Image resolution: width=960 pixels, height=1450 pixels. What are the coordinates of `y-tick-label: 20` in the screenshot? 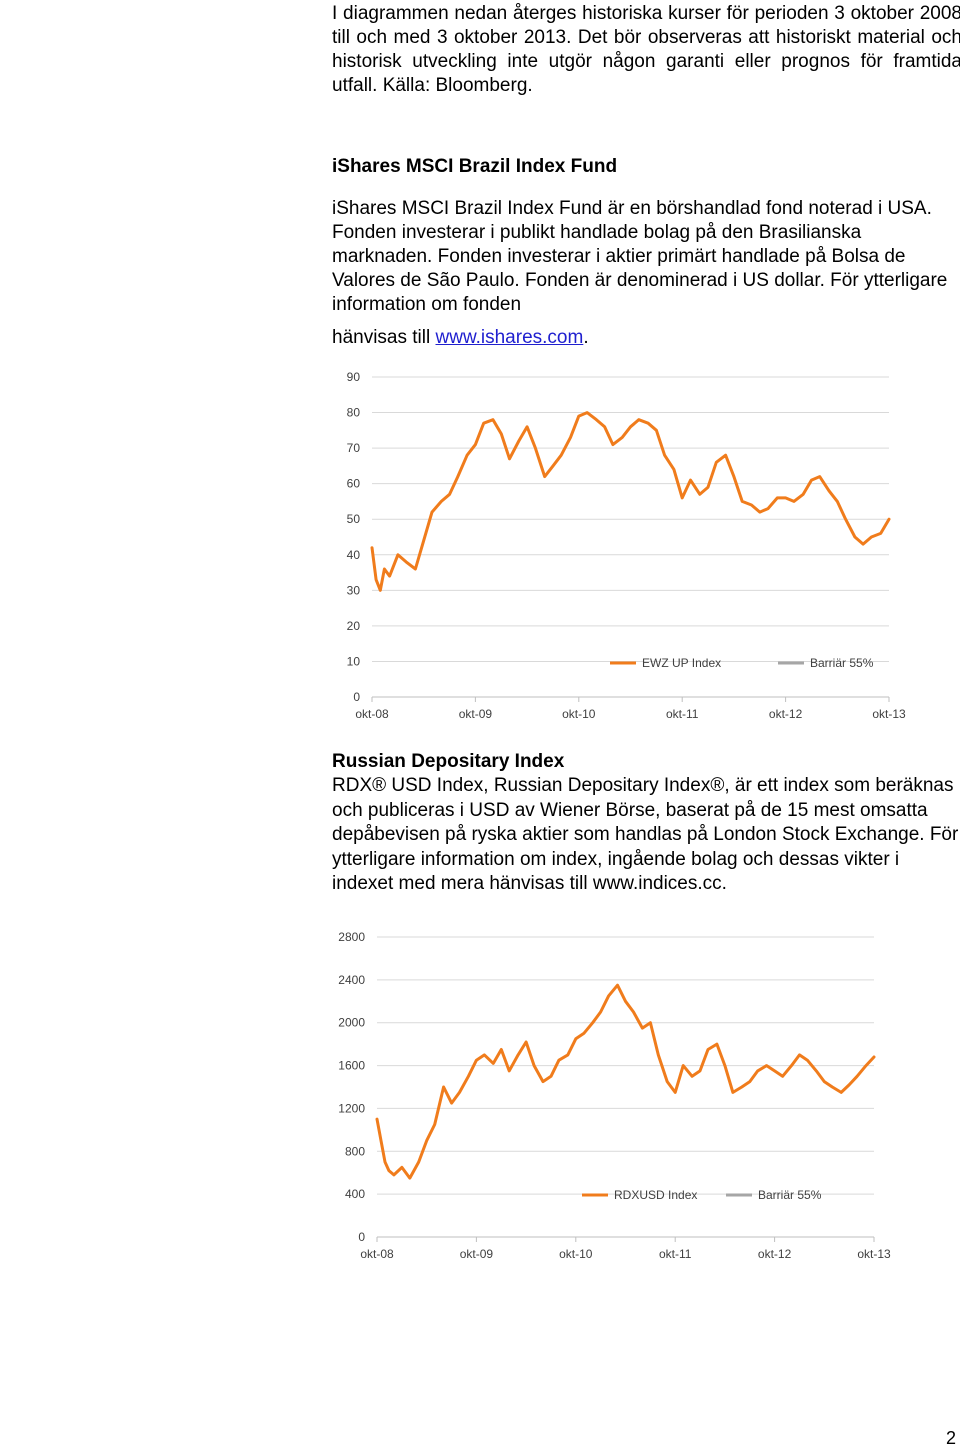 It's located at (354, 626).